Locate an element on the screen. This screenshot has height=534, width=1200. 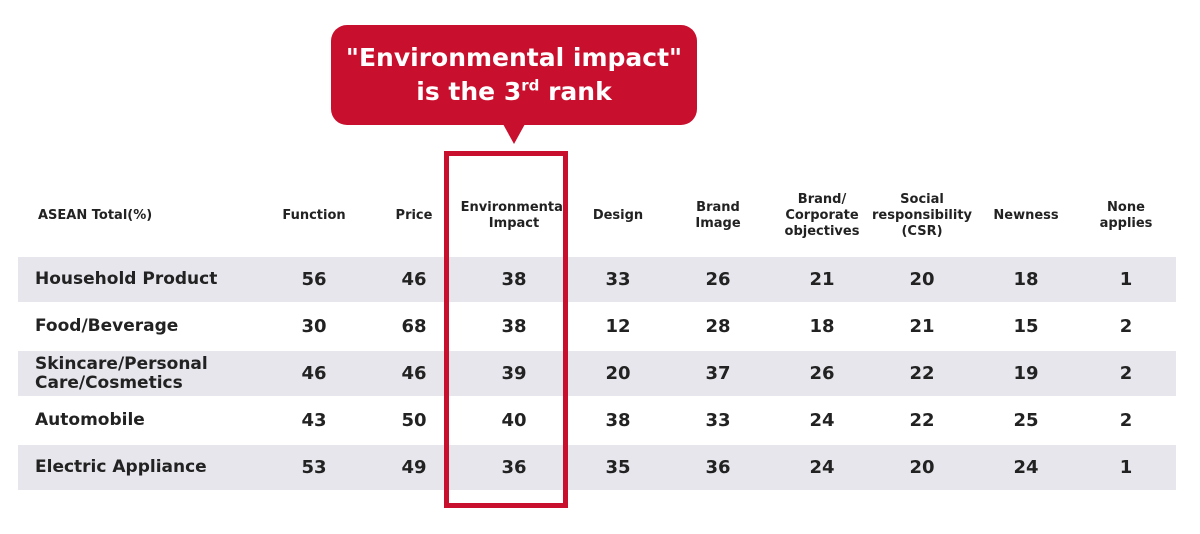
table-cell: 43 is located at coordinates (314, 420).